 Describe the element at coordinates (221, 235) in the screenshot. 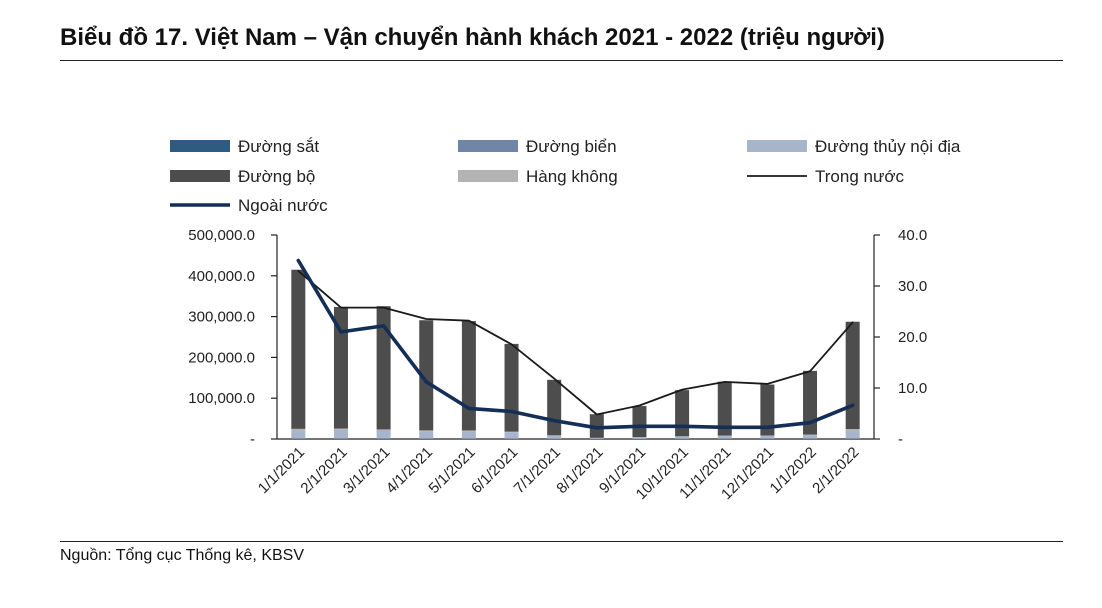

I see `left-tick-label: 500,000.0` at that location.